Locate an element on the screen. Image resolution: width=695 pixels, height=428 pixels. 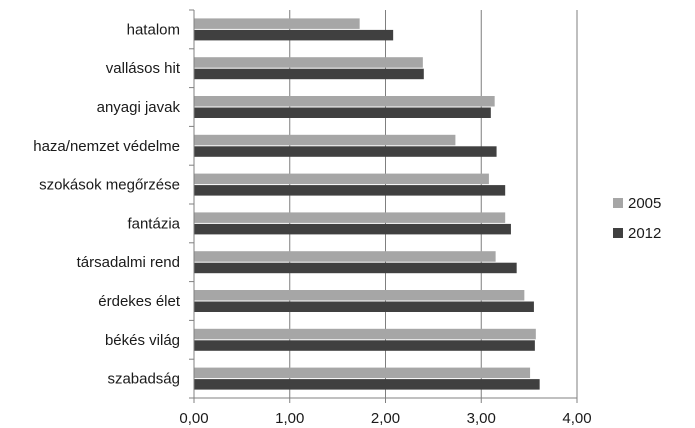
category-label-1: vallásos hit is located at coordinates (143, 68).